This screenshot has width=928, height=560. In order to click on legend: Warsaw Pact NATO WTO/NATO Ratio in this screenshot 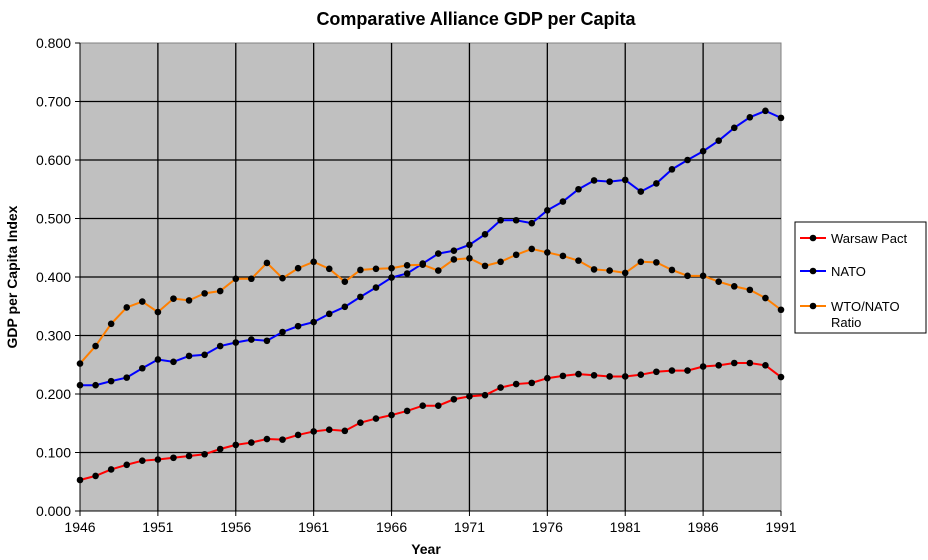, I will do `click(860, 277)`.